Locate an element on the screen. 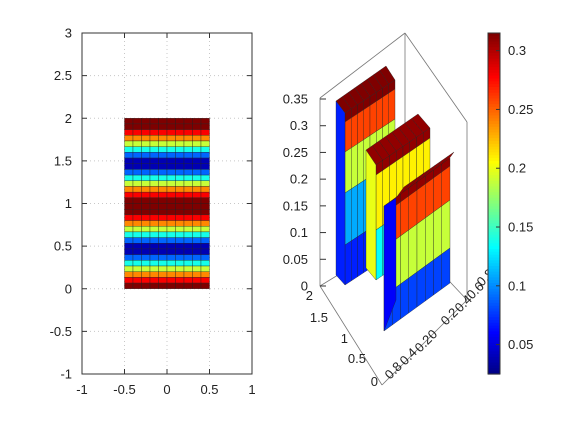  slab3-side is located at coordinates (390, 264).